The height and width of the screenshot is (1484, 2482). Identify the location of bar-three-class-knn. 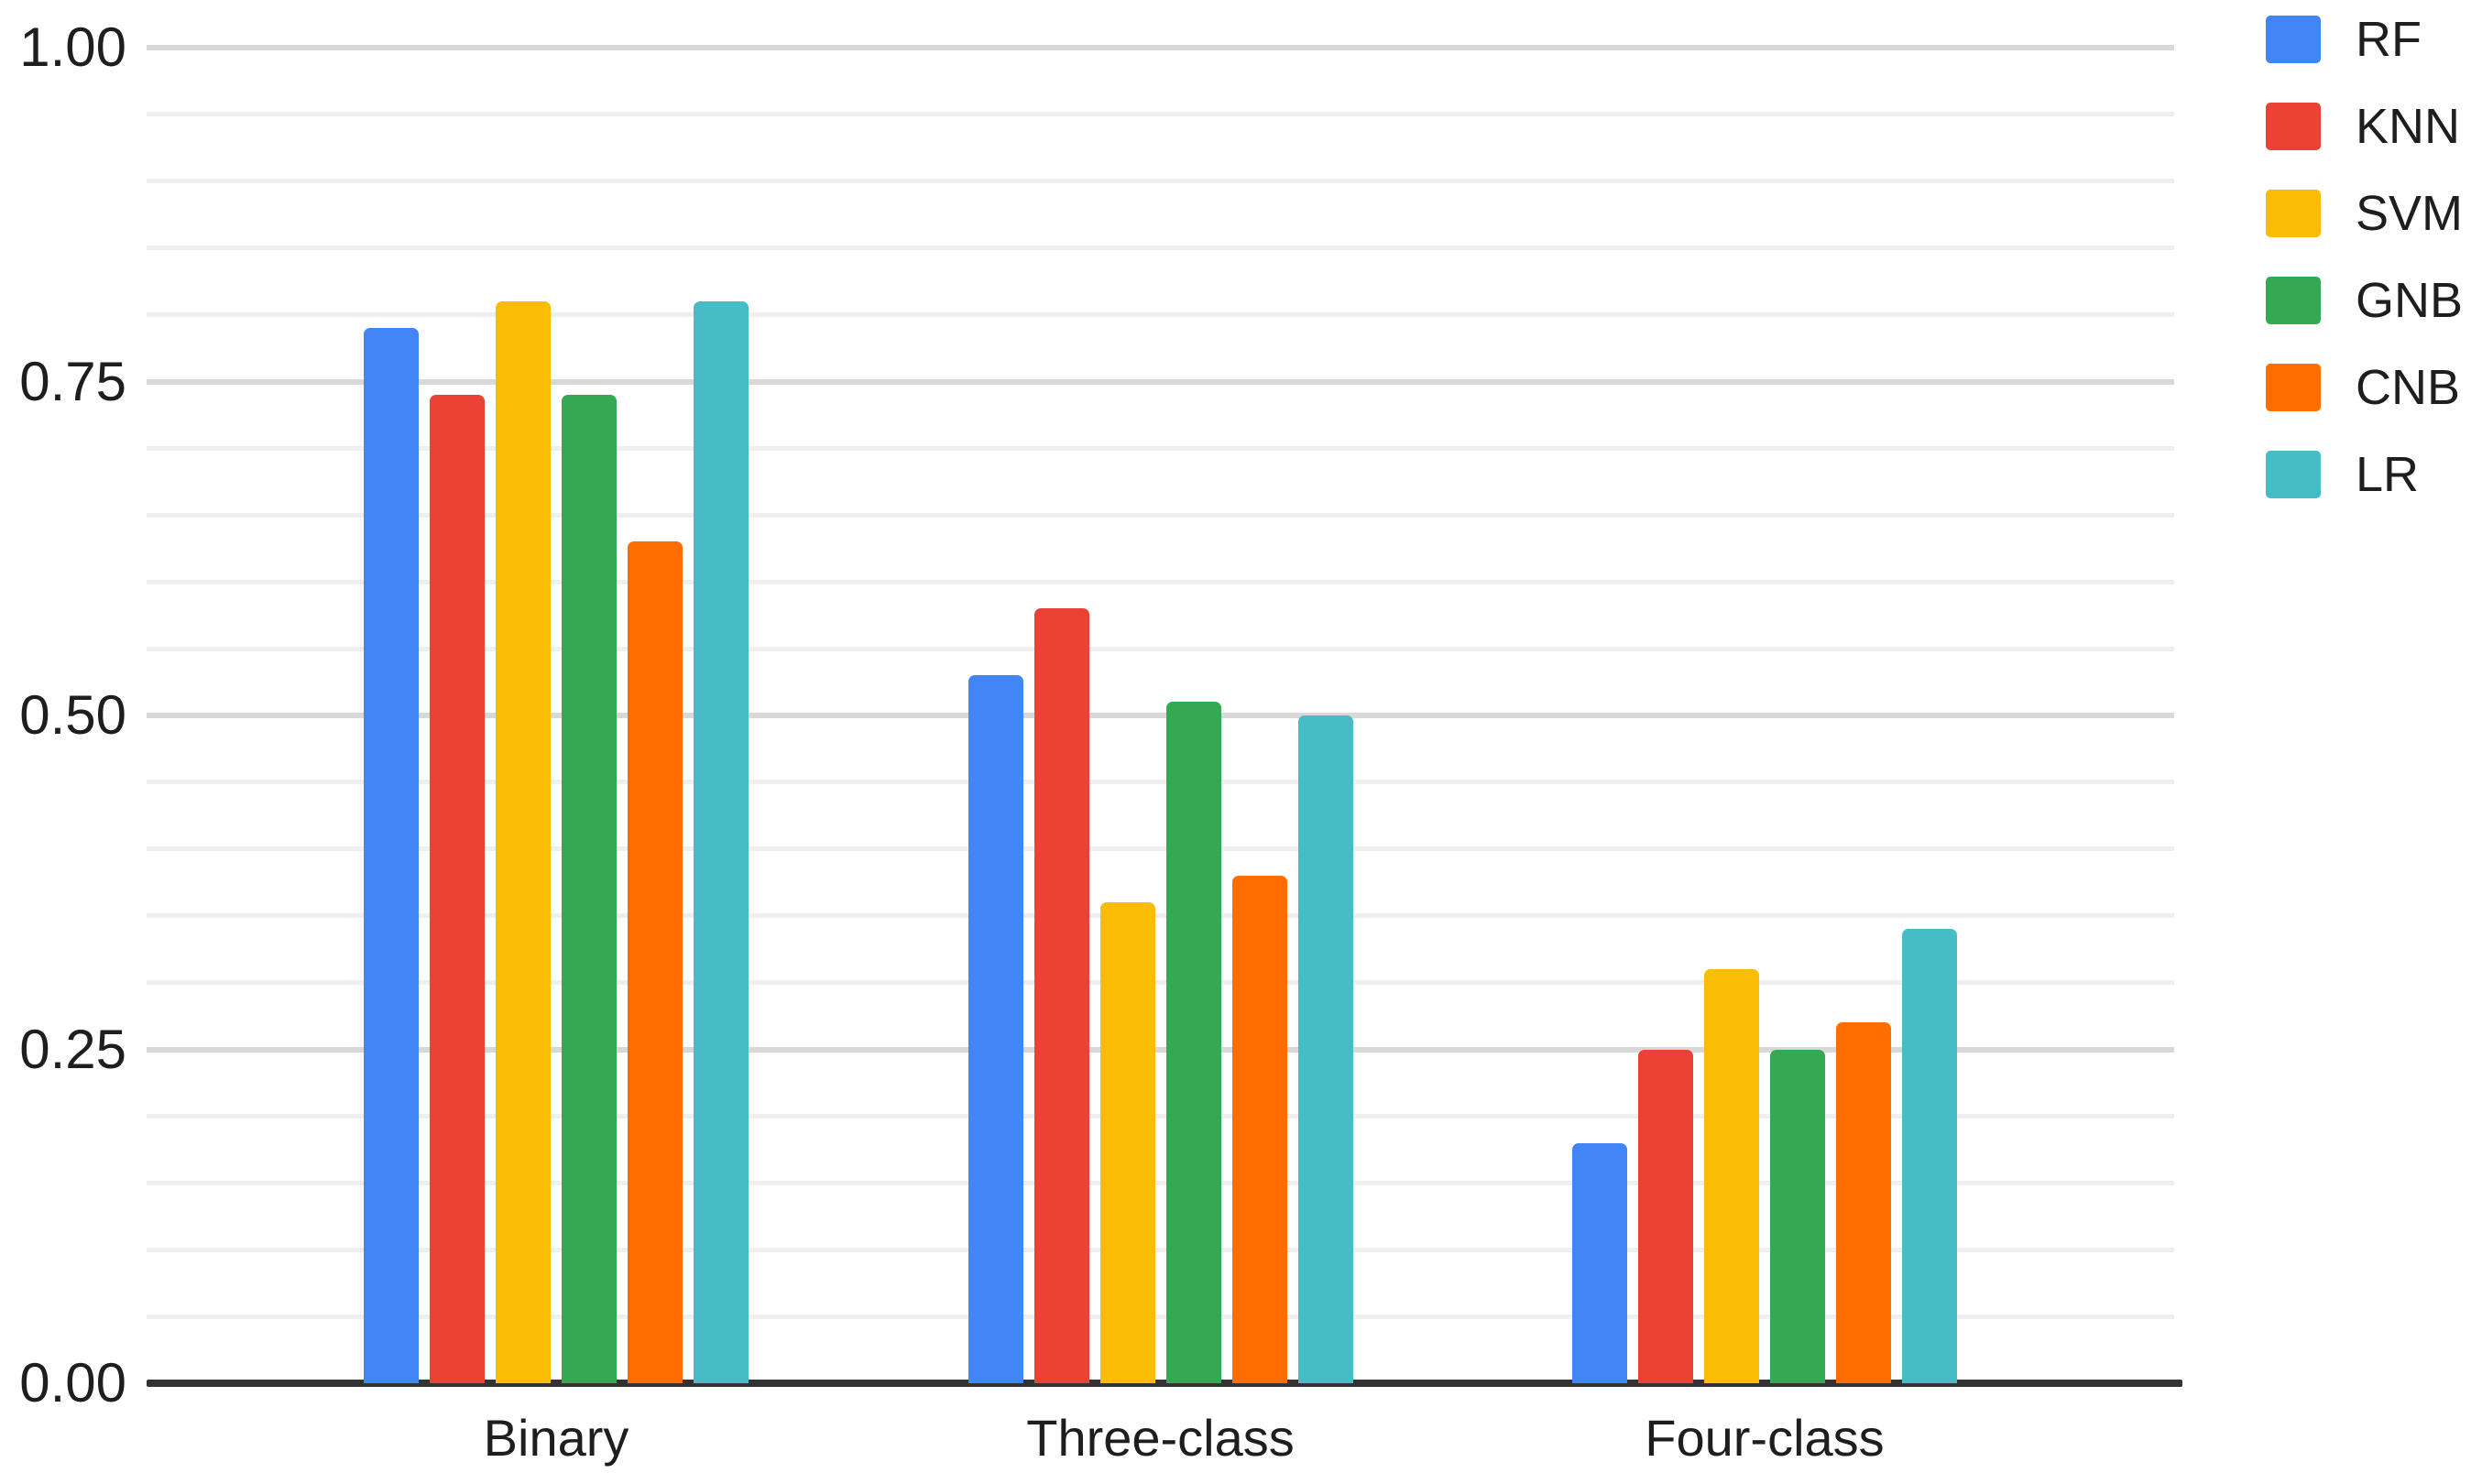
(1061, 995).